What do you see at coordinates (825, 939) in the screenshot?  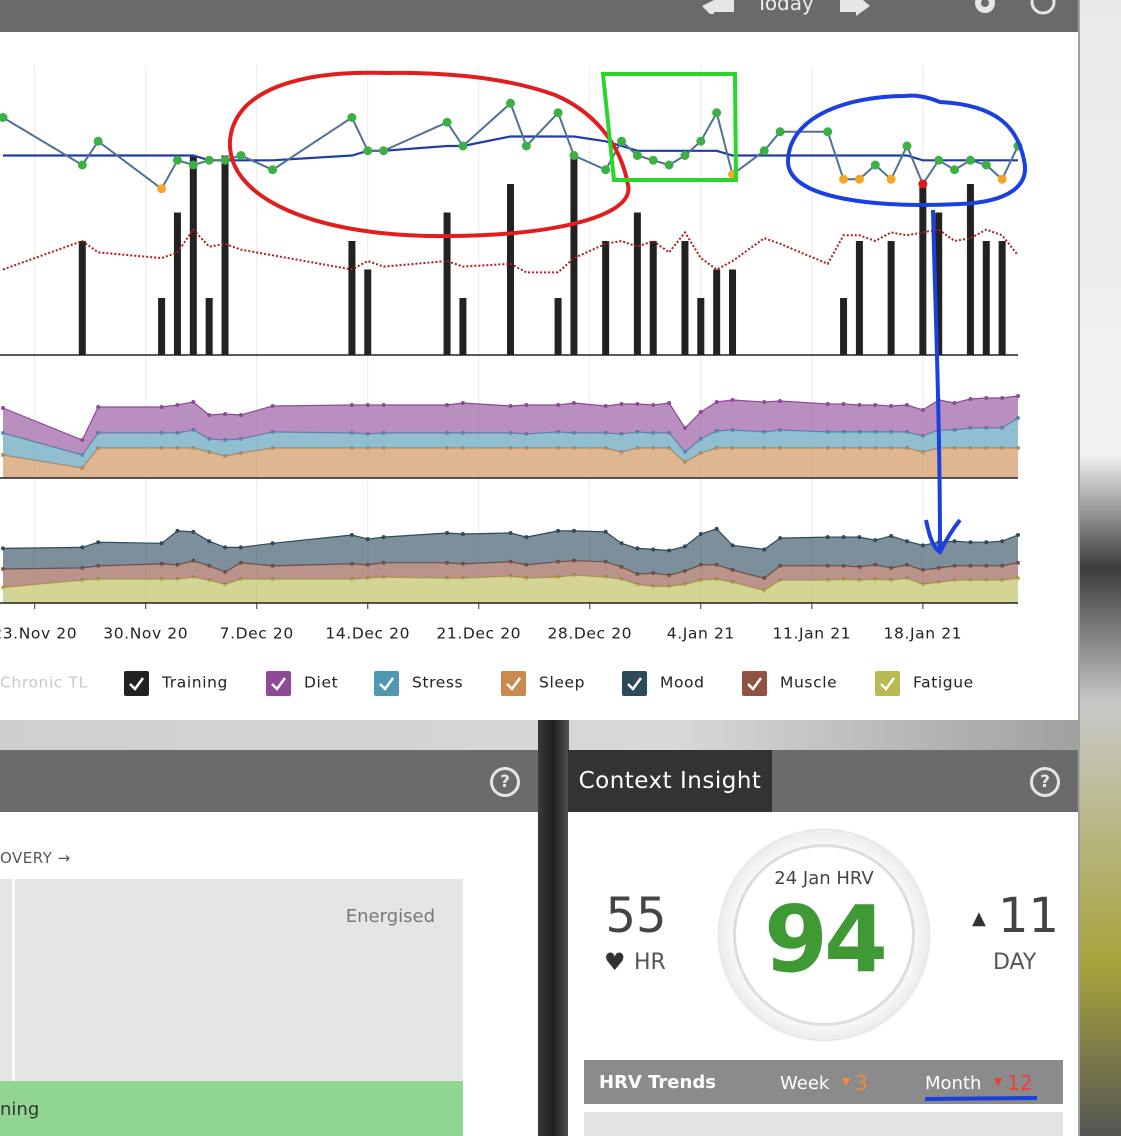 I see `hrv-value: 94` at bounding box center [825, 939].